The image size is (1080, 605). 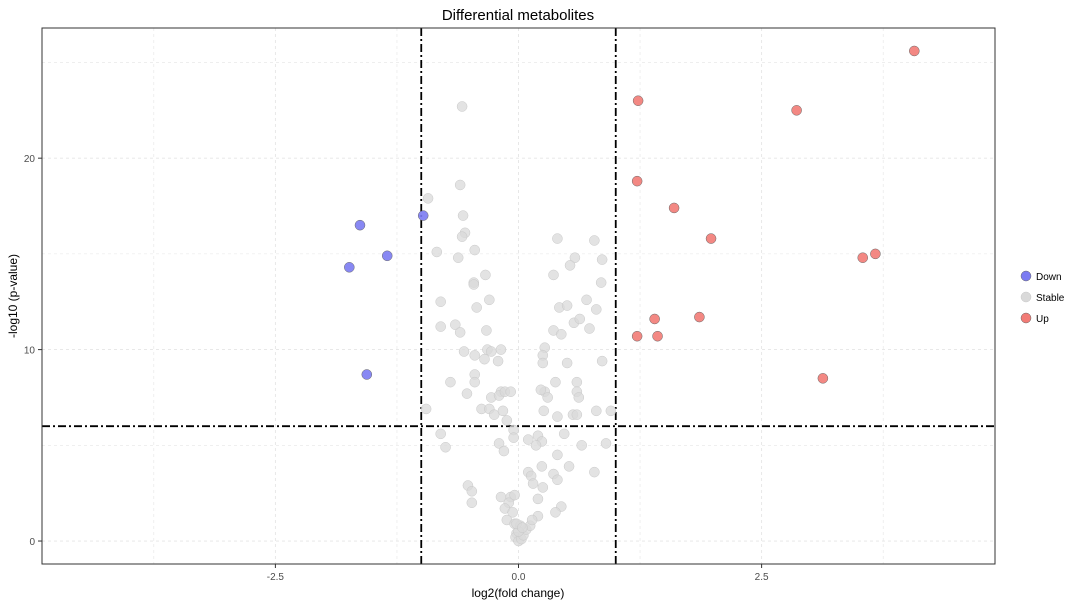 What do you see at coordinates (1026, 318) in the screenshot?
I see `legend-key-up` at bounding box center [1026, 318].